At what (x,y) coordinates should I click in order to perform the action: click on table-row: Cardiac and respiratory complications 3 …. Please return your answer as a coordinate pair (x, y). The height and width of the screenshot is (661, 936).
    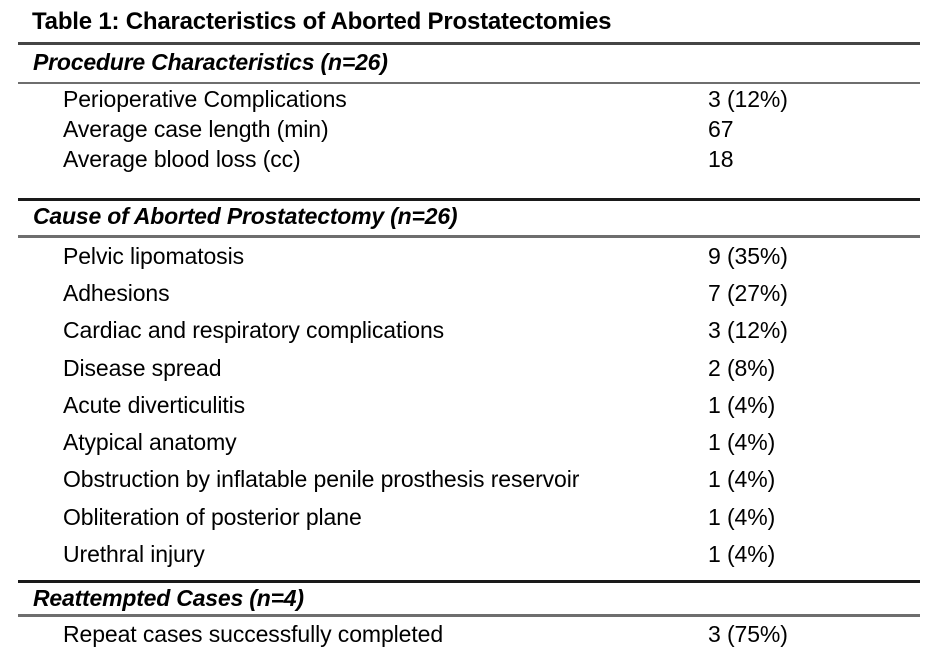
    Looking at the image, I should click on (468, 330).